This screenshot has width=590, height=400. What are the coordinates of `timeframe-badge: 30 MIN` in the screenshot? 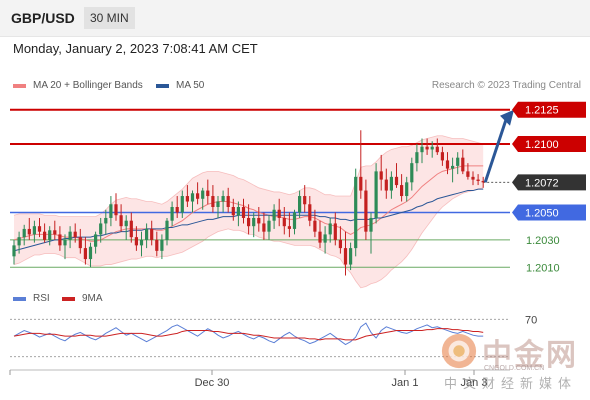 It's located at (109, 18).